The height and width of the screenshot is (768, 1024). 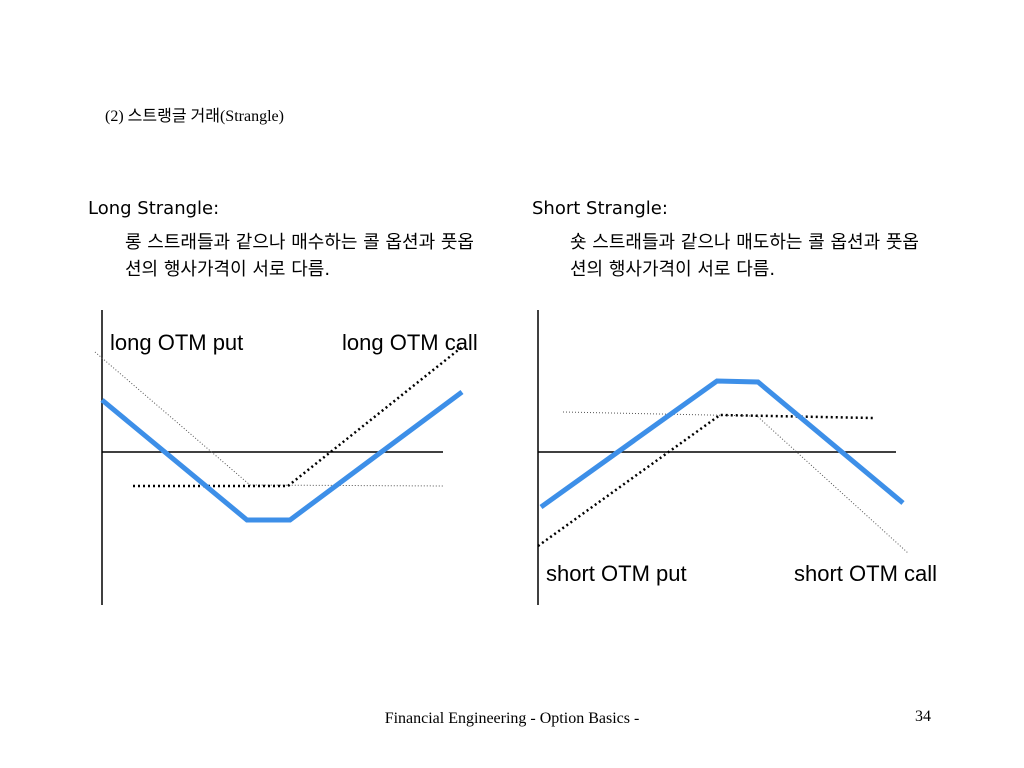 I want to click on long-strangle-diagram, so click(x=279, y=457).